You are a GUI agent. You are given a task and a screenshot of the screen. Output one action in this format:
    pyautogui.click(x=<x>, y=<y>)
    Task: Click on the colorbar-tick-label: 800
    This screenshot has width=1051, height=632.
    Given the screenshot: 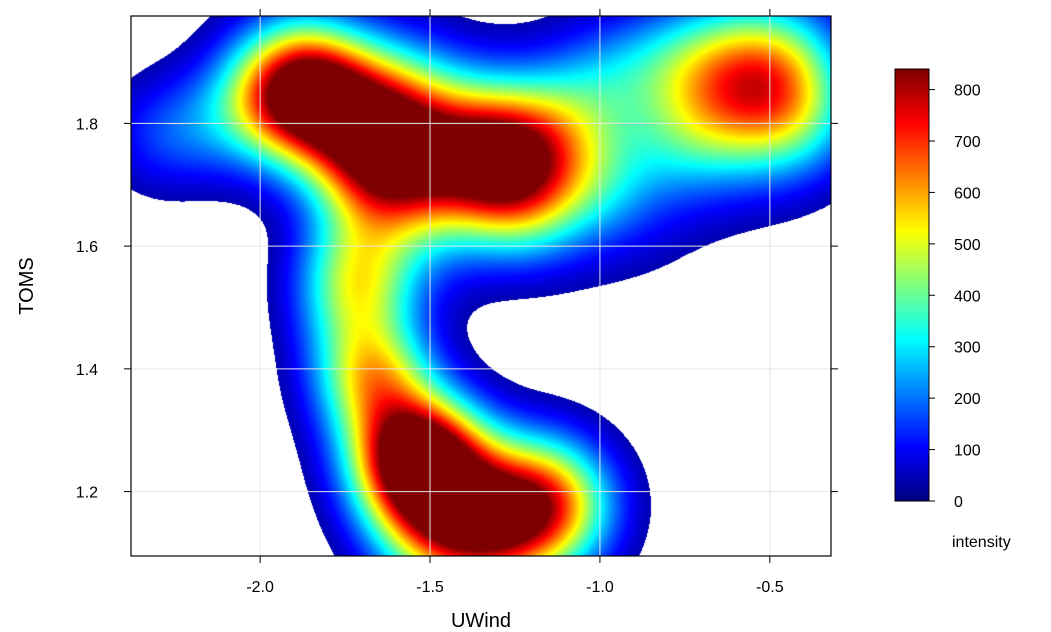 What is the action you would take?
    pyautogui.click(x=967, y=91)
    